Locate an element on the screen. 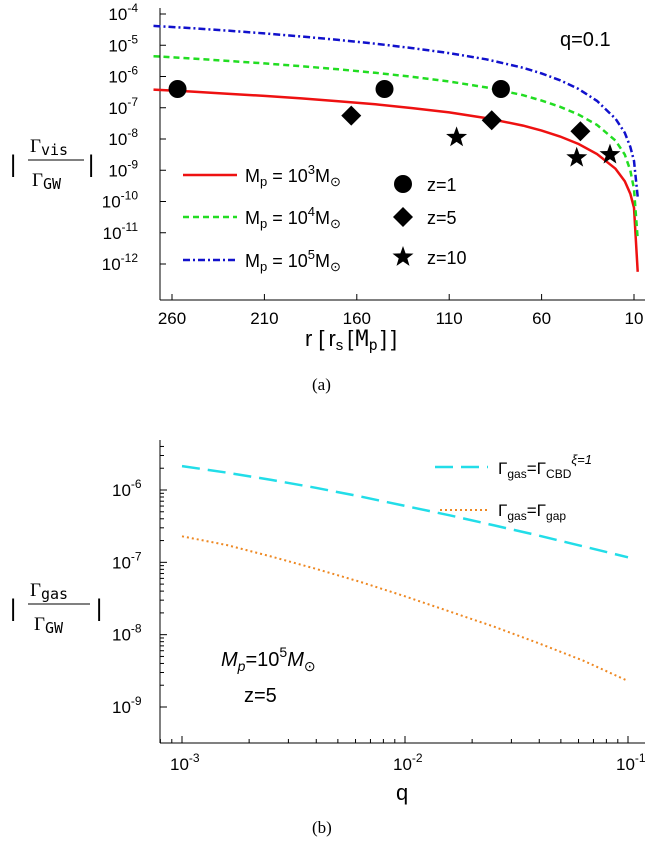  x-tick-label: 10-2 is located at coordinates (408, 762).